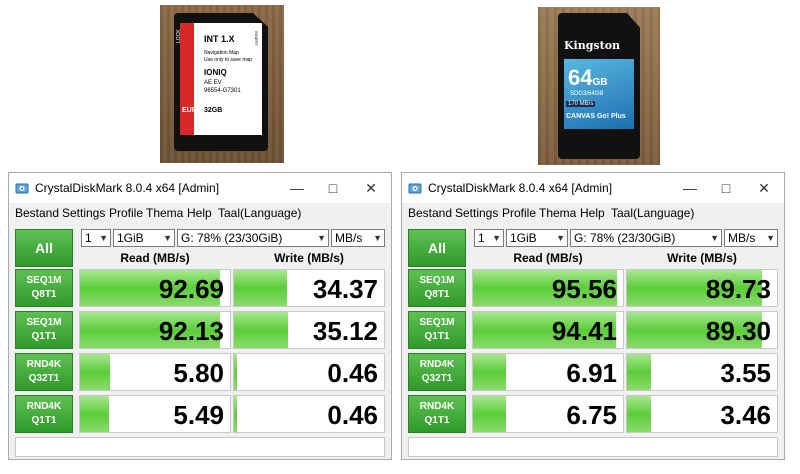  Describe the element at coordinates (187, 79) in the screenshot. I see `card-red-stripe` at that location.